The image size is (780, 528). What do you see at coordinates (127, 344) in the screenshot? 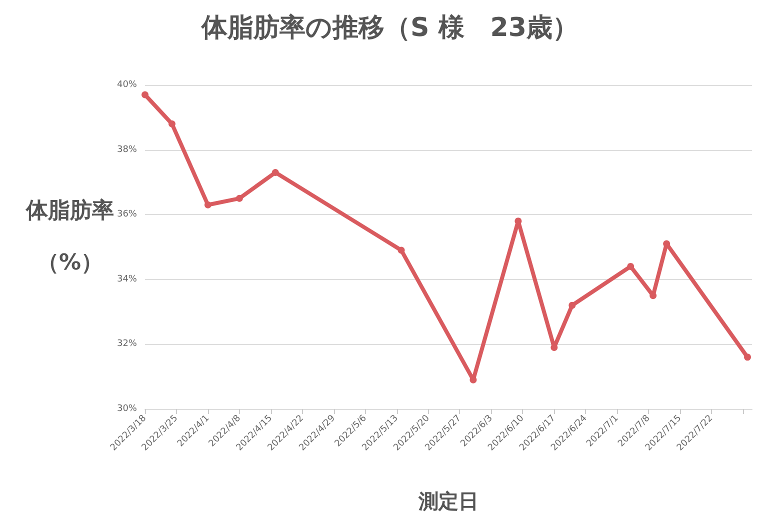
I see `y-tick-label: 32%` at bounding box center [127, 344].